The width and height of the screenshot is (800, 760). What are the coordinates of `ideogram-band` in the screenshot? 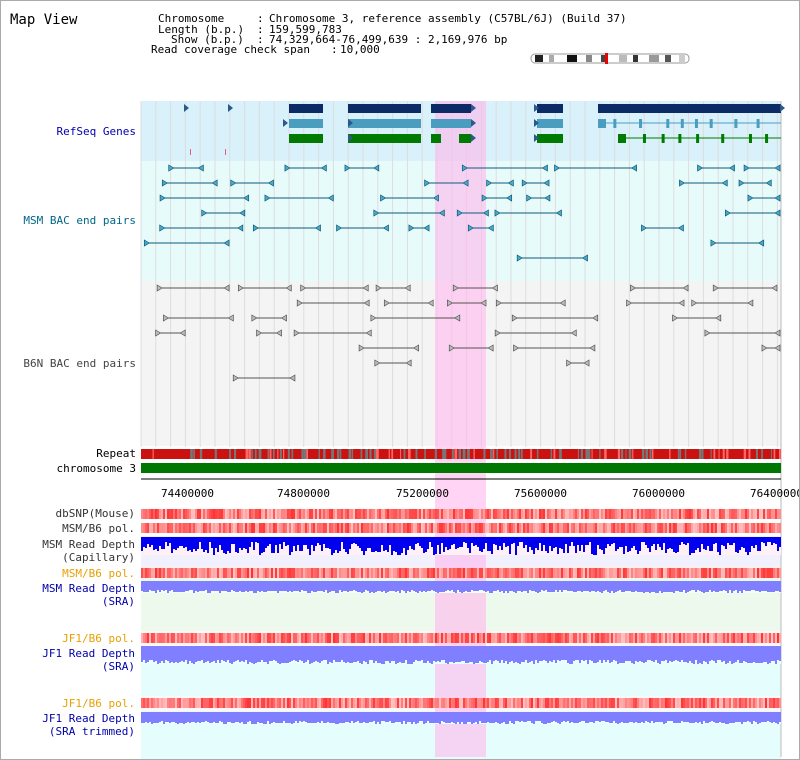 It's located at (654, 58).